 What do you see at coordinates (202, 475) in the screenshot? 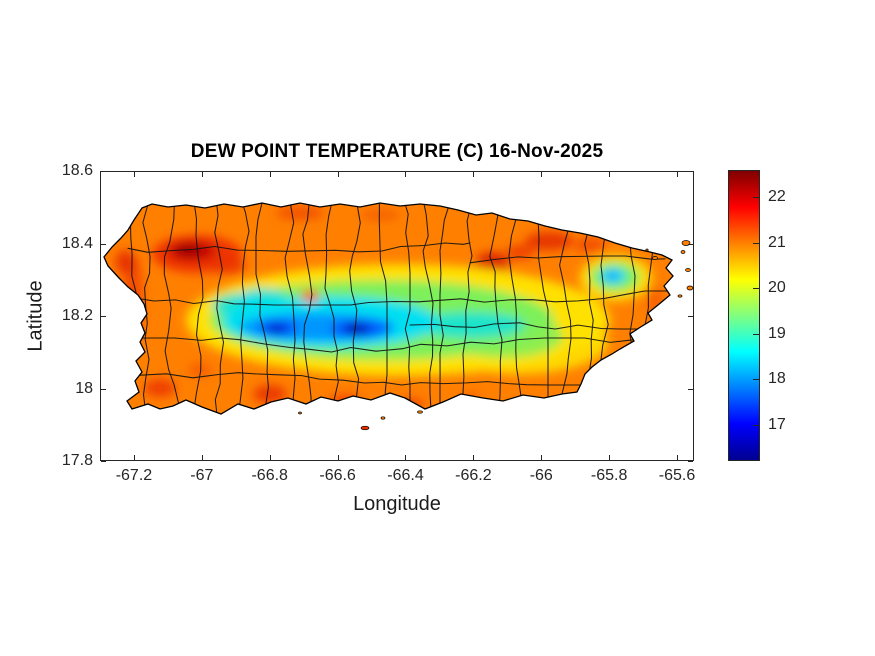
I see `x-tick-label: -67` at bounding box center [202, 475].